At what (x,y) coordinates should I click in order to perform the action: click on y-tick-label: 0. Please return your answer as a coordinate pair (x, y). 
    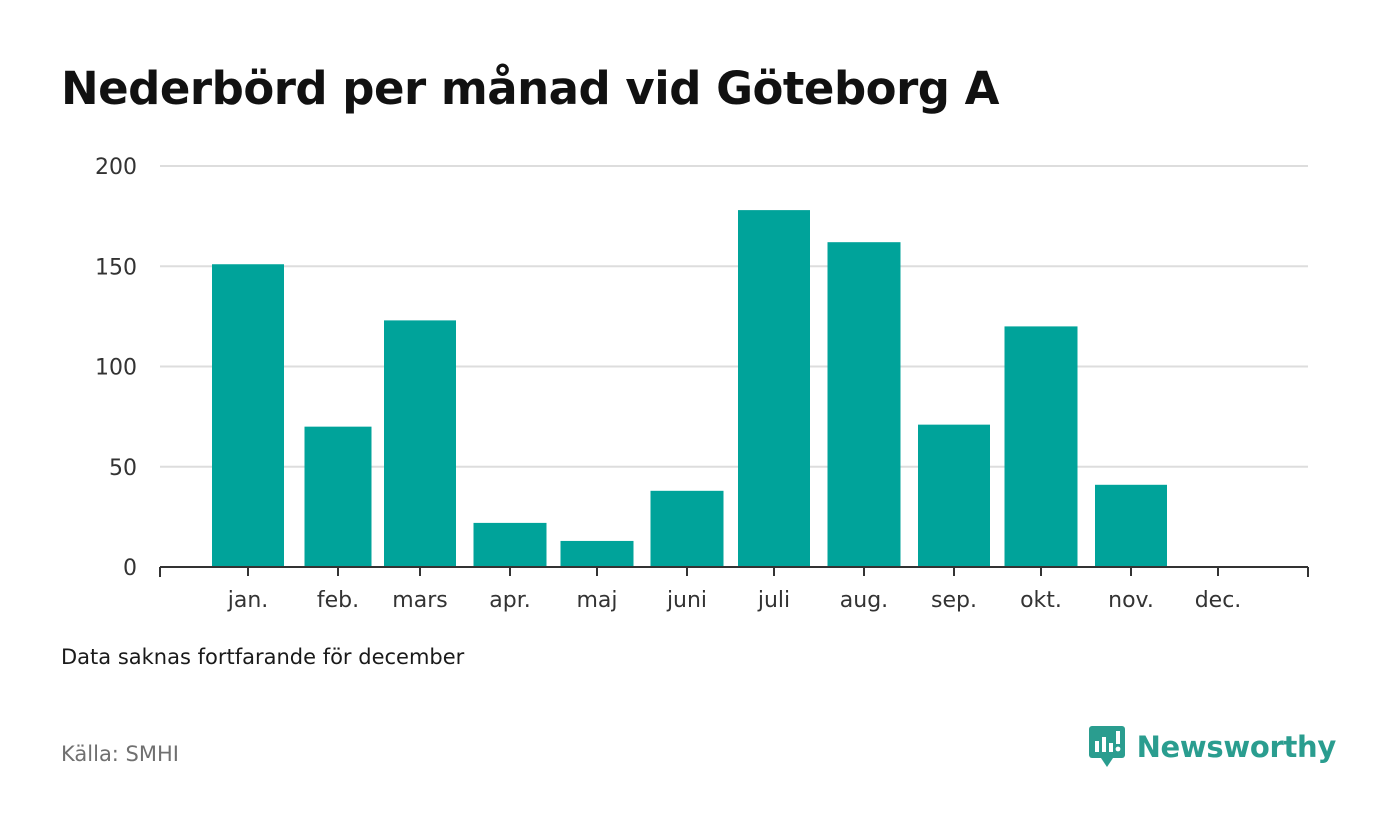
    Looking at the image, I should click on (130, 568).